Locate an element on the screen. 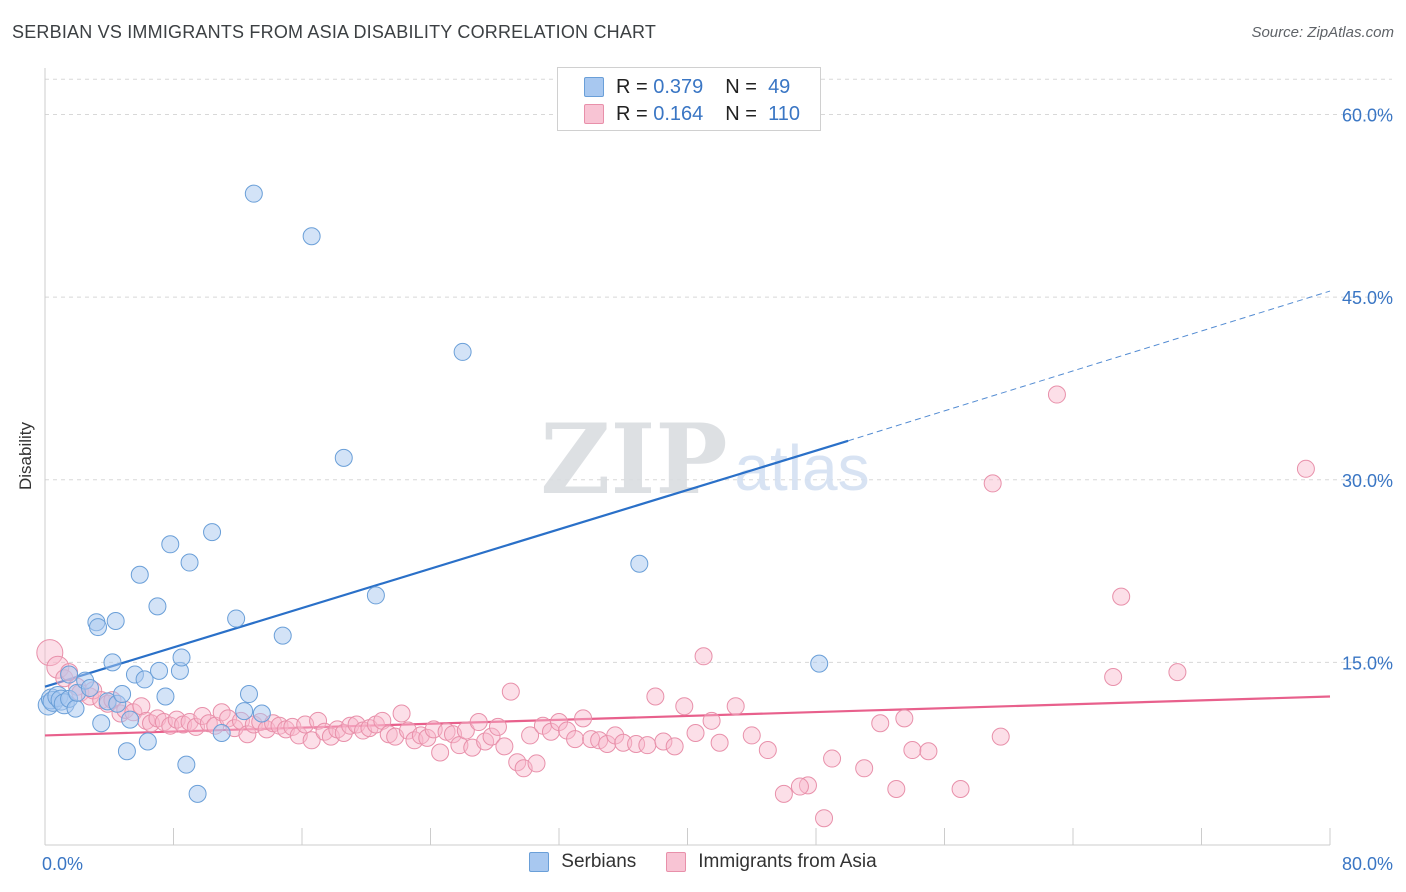 This screenshot has width=1406, height=892. series-name-asia: Immigrants from Asia is located at coordinates (787, 861).